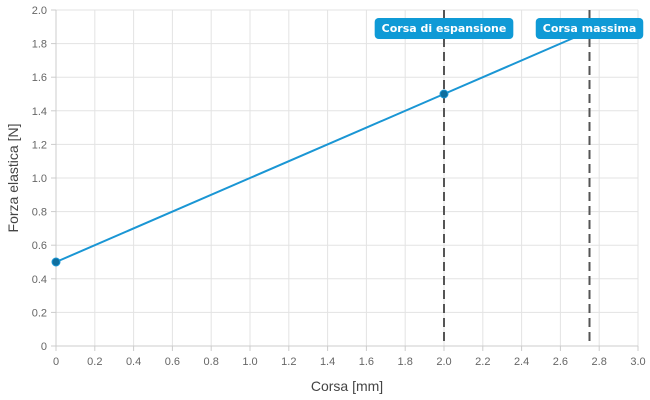 This screenshot has height=400, width=650. Describe the element at coordinates (133, 362) in the screenshot. I see `x-tick-label: 0.4` at that location.